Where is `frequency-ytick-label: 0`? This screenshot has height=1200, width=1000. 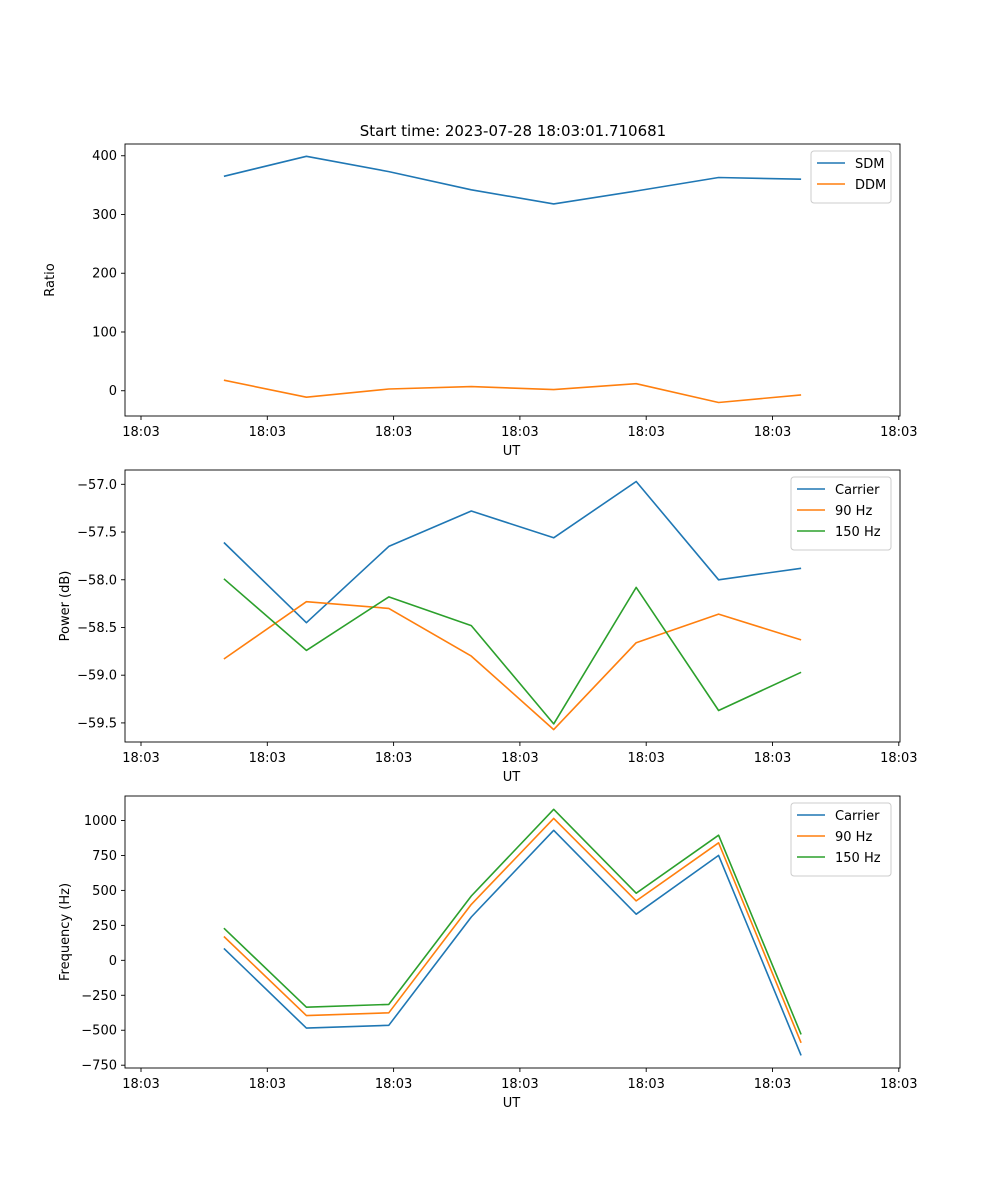
frequency-ytick-label: 0 is located at coordinates (113, 961).